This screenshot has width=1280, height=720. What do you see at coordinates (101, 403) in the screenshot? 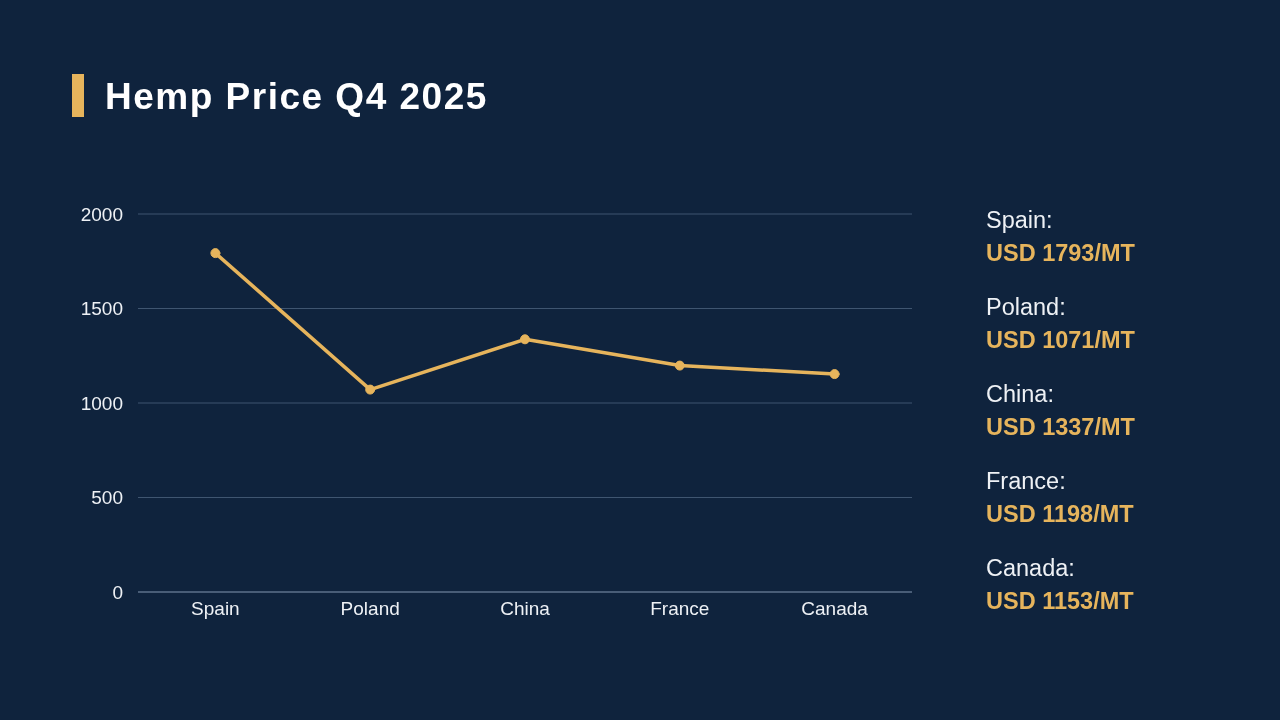
I see `y-tick-label: 1000` at bounding box center [101, 403].